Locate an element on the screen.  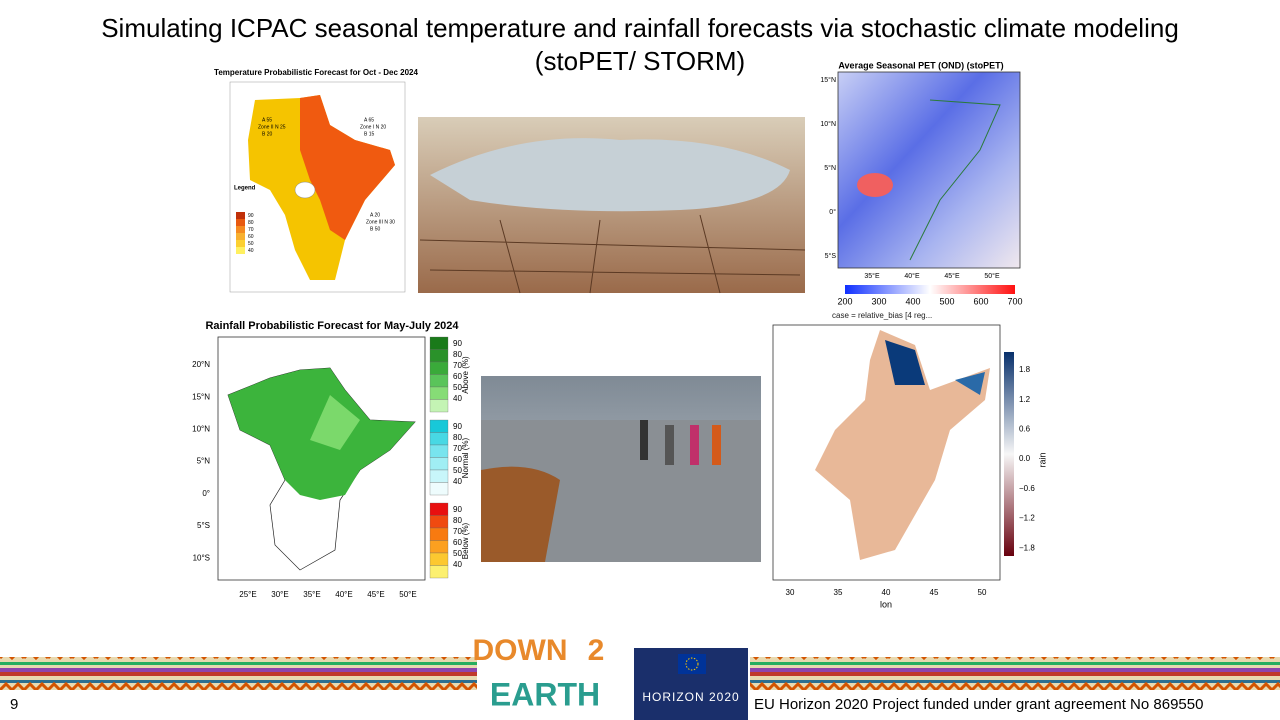
x-tick-label: 35 is located at coordinates (838, 592).